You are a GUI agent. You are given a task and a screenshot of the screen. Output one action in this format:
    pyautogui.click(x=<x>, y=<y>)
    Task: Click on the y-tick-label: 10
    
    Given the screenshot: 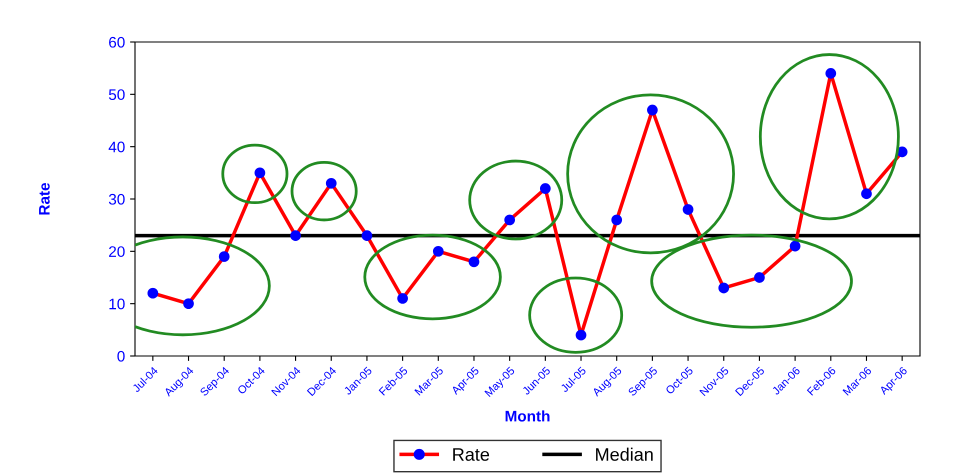 What is the action you would take?
    pyautogui.click(x=117, y=304)
    